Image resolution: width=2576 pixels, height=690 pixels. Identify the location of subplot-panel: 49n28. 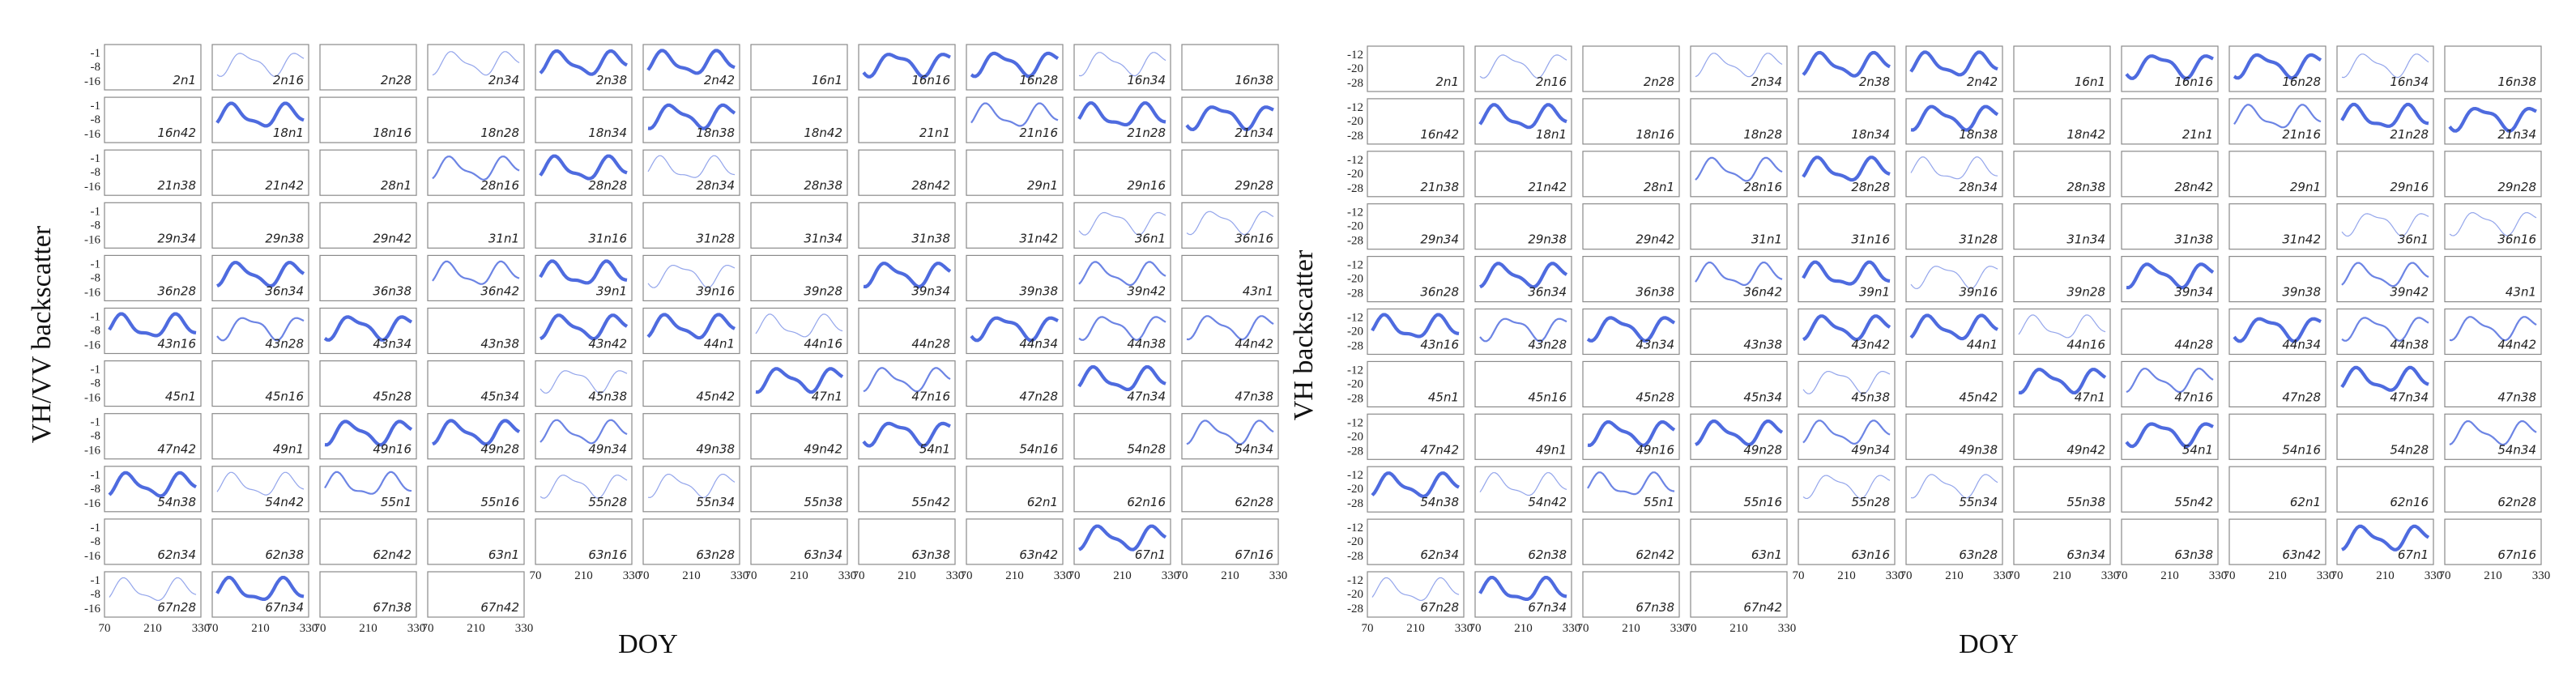
(476, 436).